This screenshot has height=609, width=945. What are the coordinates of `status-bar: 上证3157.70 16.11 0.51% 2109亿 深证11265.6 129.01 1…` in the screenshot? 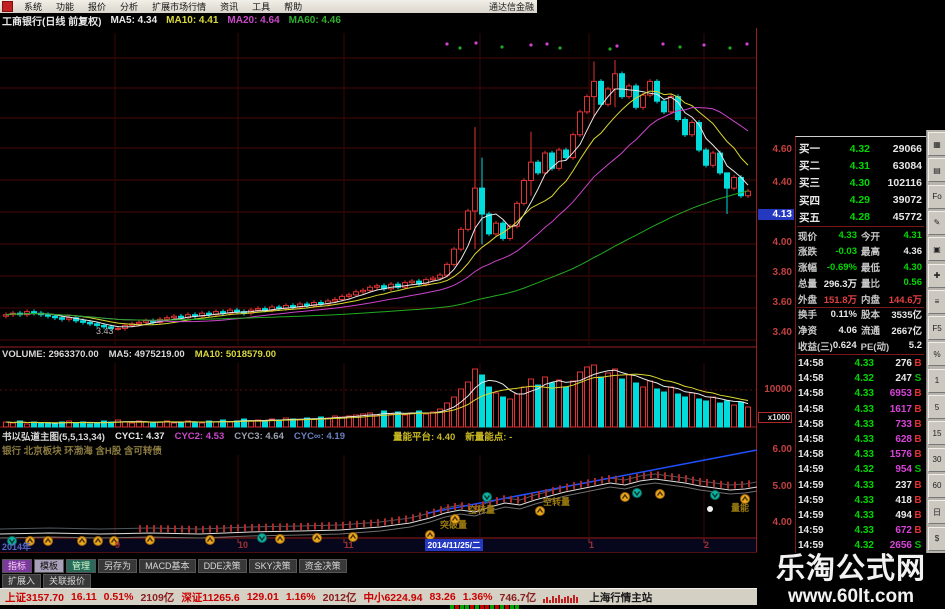 It's located at (378, 596).